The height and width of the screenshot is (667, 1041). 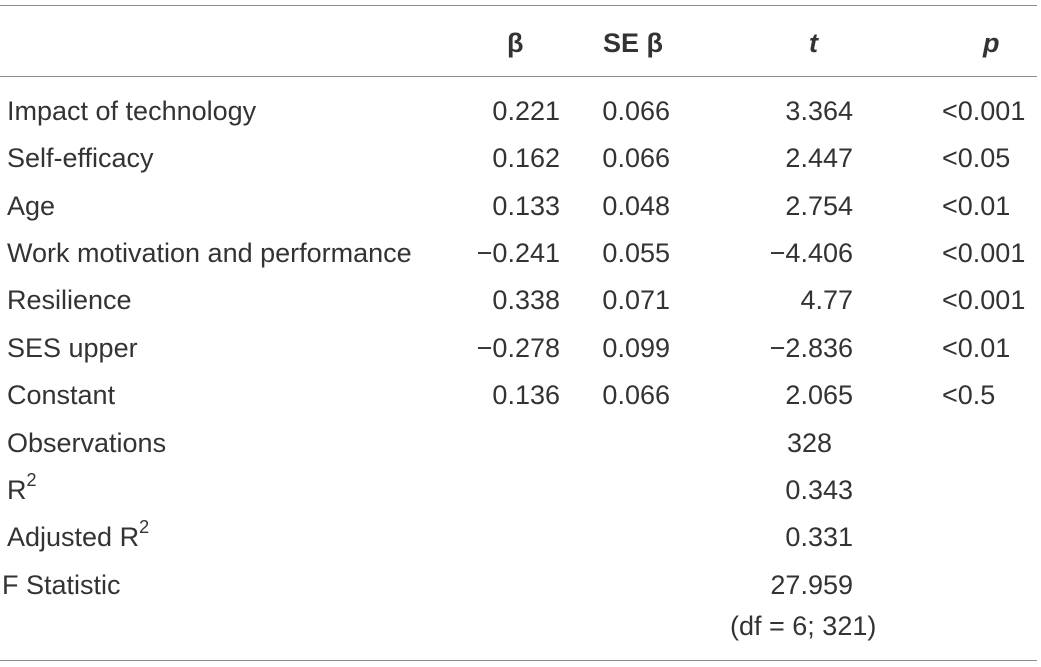 What do you see at coordinates (526, 158) in the screenshot?
I see `row-beta: 0.162` at bounding box center [526, 158].